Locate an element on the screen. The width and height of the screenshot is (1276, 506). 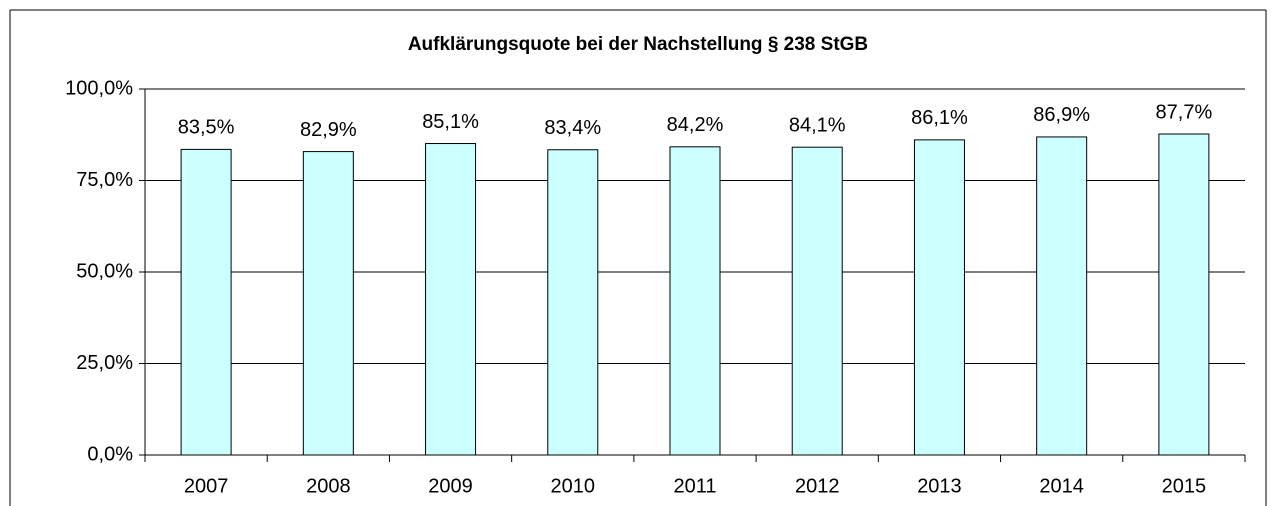
x-tick-label: 2009 is located at coordinates (450, 486).